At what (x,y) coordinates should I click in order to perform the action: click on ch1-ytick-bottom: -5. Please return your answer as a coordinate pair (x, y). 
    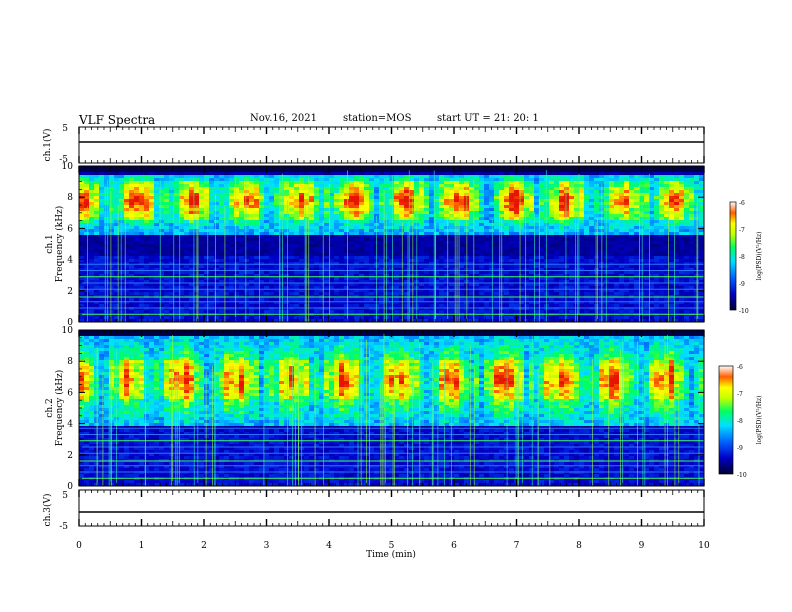
    Looking at the image, I should click on (63, 160).